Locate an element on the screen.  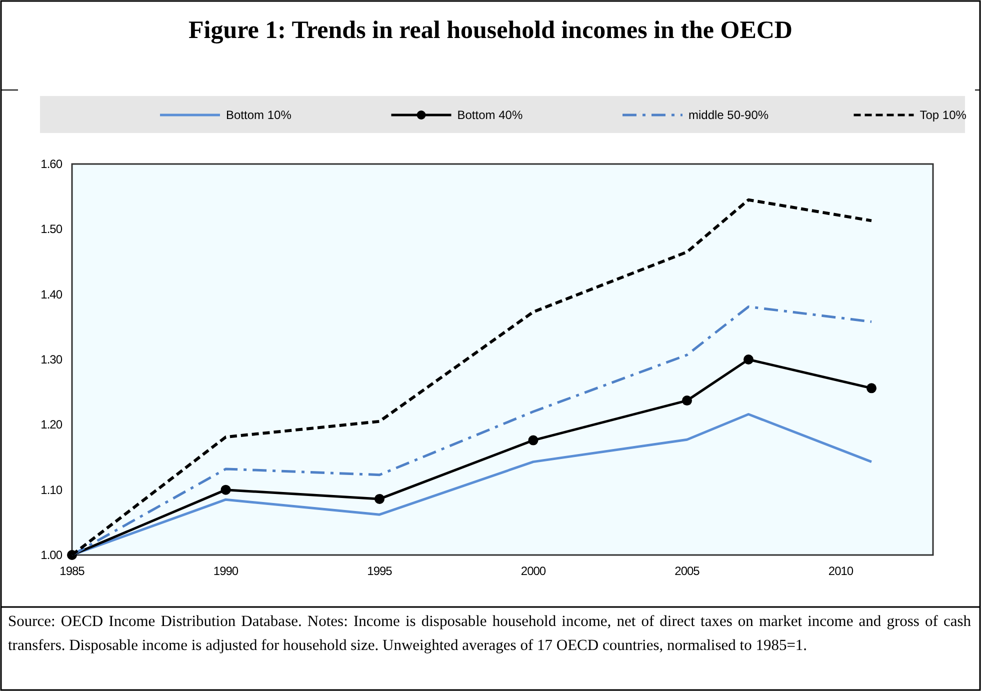
x-tick-label: 2000 is located at coordinates (533, 571).